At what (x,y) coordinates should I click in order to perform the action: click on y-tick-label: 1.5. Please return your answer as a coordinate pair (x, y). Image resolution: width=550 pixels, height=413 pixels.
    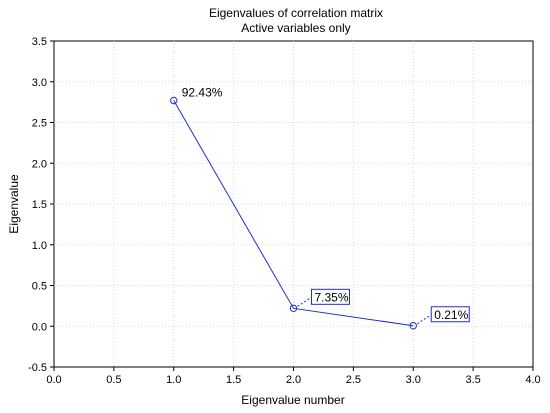
    Looking at the image, I should click on (39, 205).